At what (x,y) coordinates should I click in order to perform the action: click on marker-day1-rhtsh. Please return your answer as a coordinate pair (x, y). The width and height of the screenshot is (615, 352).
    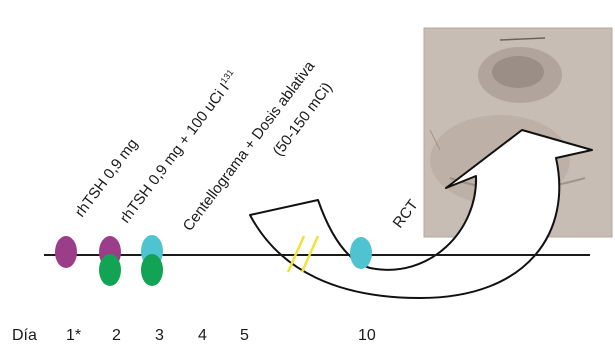
    Looking at the image, I should click on (66, 252).